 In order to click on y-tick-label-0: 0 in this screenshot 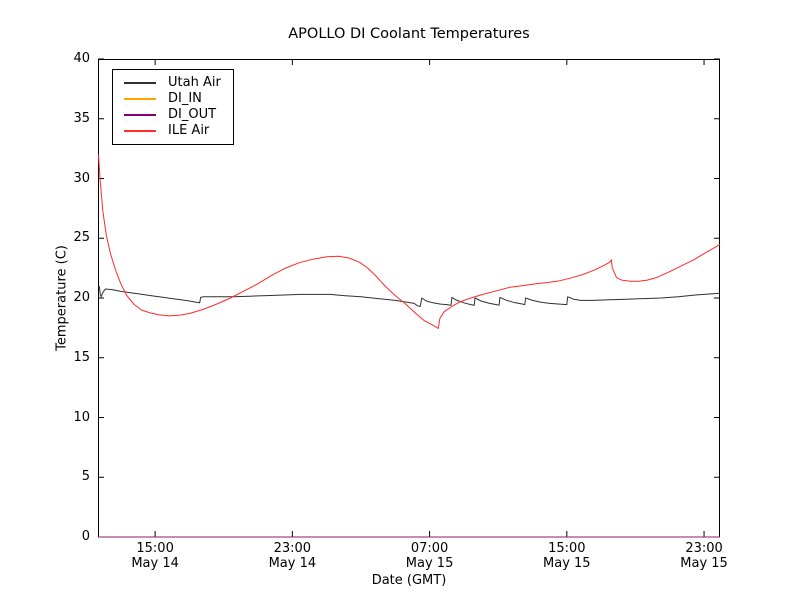, I will do `click(85, 536)`.